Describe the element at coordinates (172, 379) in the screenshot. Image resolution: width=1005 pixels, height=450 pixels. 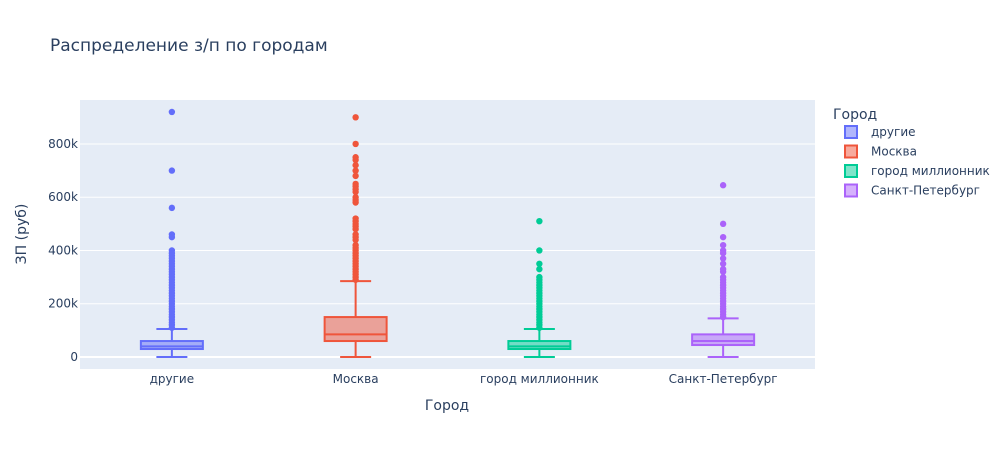
I see `x-tick-label: другие` at that location.